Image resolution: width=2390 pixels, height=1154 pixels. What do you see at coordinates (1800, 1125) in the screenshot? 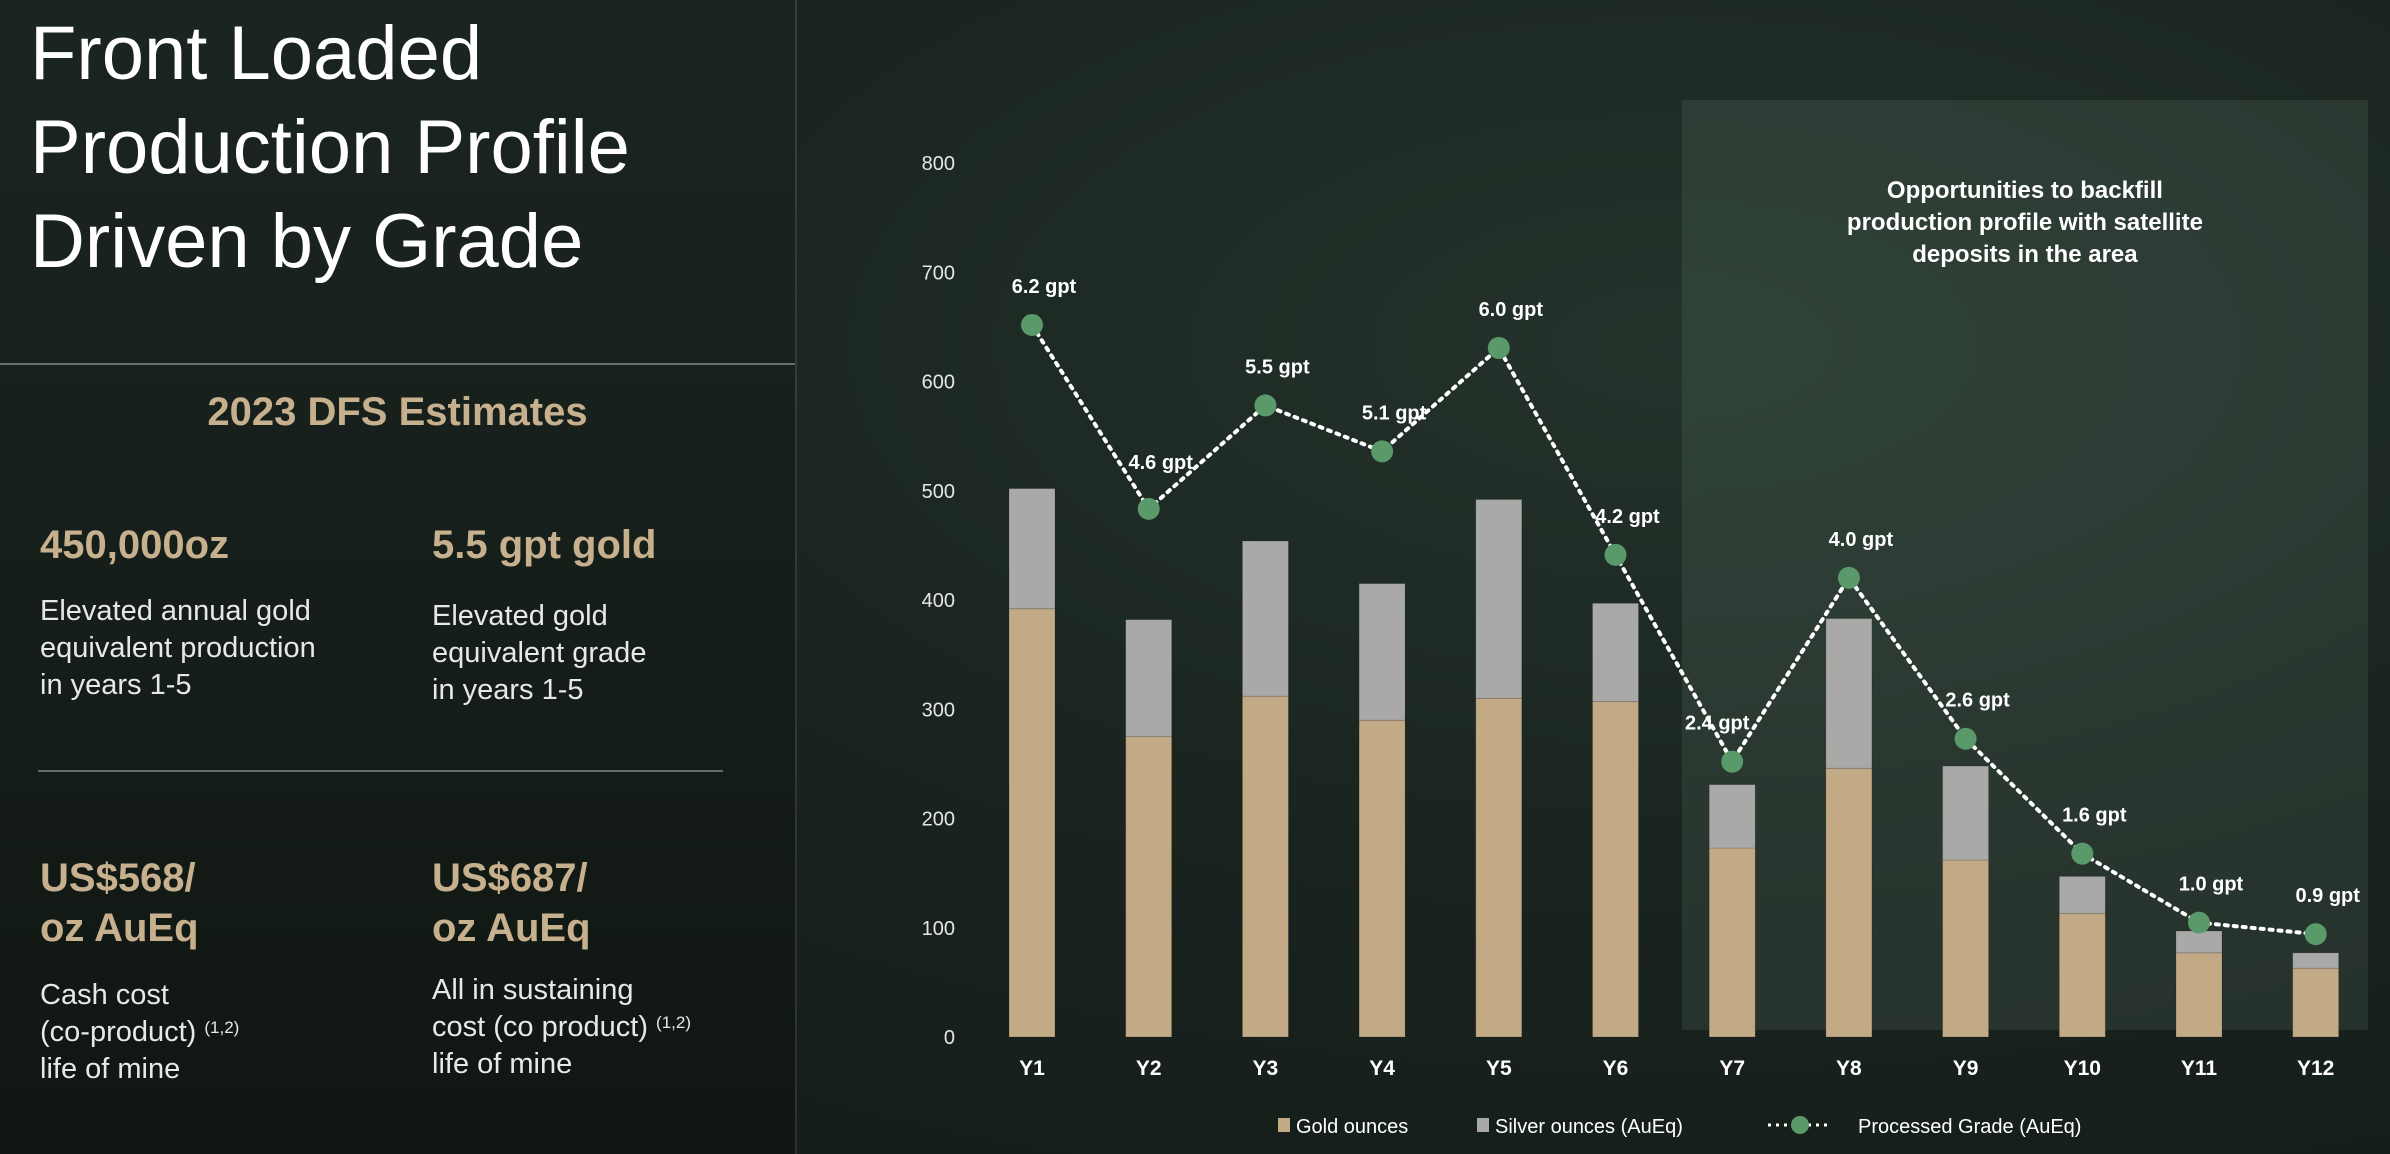
I see `legend-grade-marker` at bounding box center [1800, 1125].